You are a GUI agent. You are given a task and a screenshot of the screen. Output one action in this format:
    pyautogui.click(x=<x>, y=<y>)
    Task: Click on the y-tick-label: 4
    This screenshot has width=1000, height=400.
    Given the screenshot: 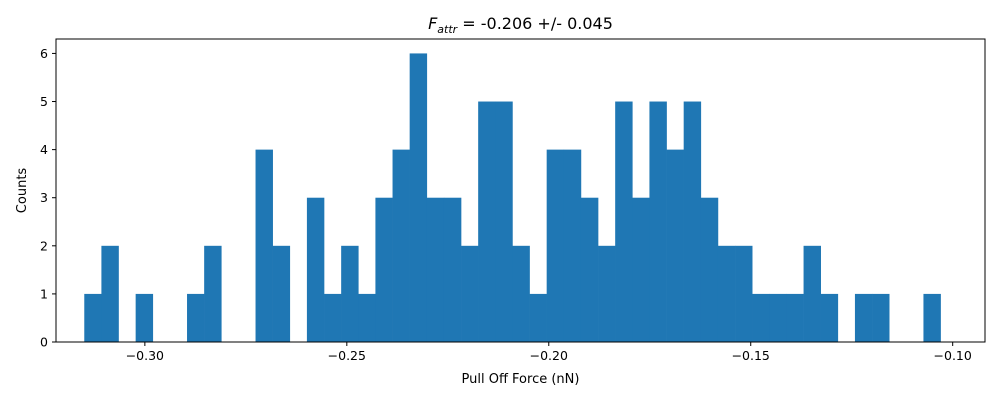 What is the action you would take?
    pyautogui.click(x=44, y=149)
    